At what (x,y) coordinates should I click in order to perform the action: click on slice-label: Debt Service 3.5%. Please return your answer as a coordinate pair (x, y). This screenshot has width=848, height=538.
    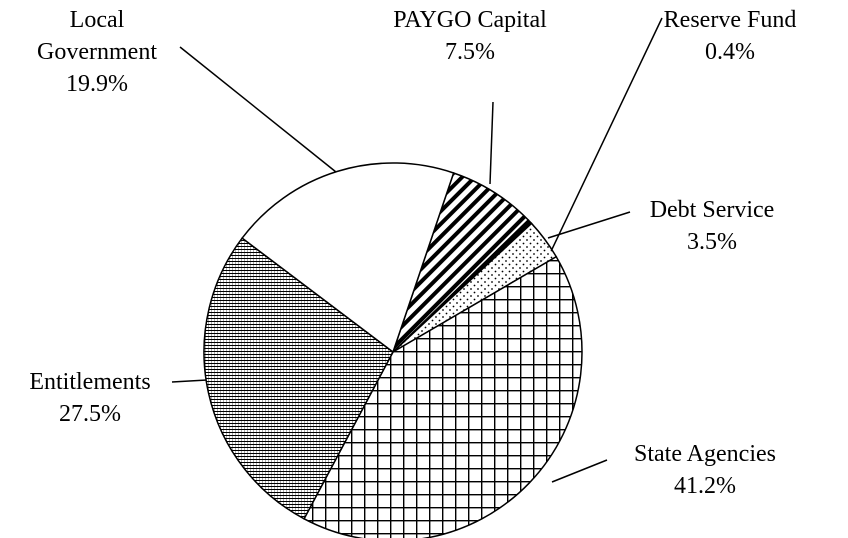
    Looking at the image, I should click on (712, 226).